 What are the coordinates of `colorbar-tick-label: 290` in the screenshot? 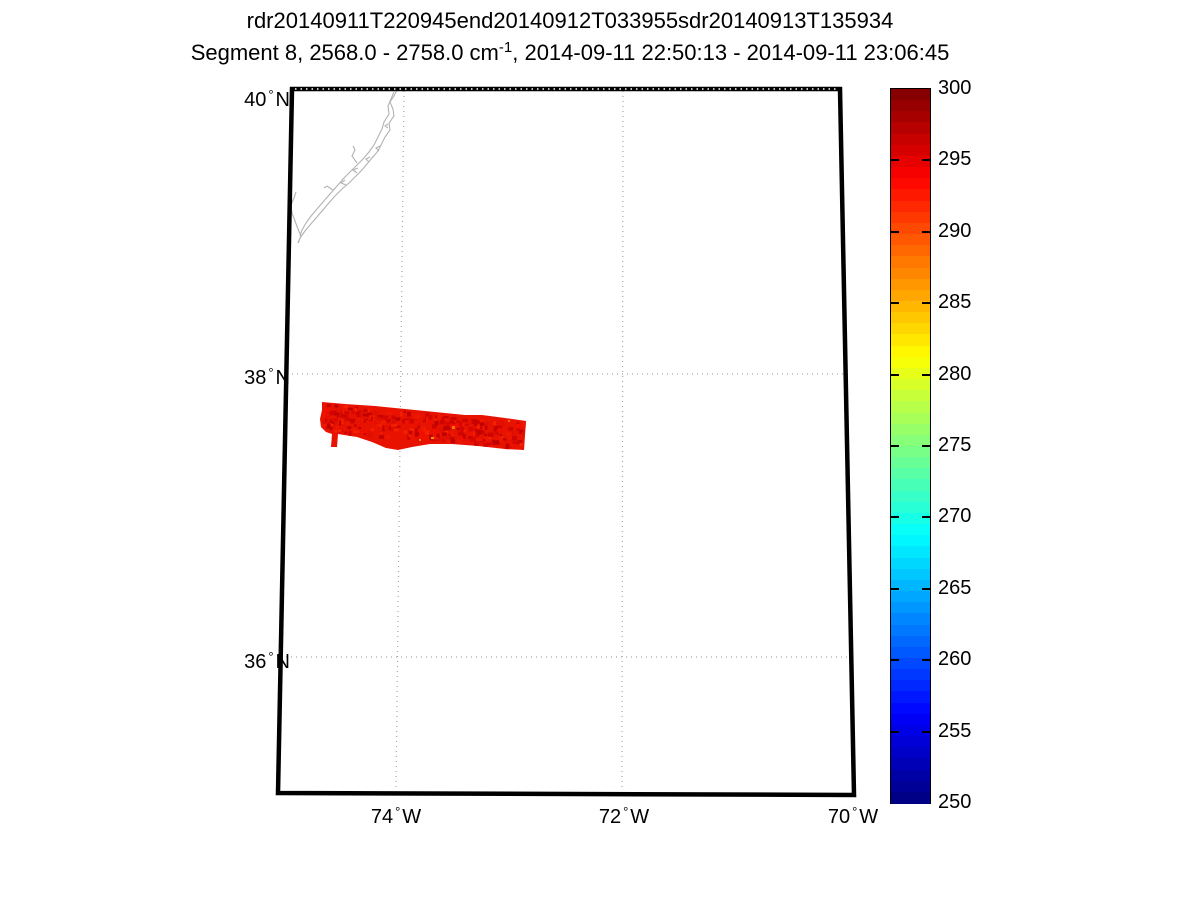 It's located at (955, 230).